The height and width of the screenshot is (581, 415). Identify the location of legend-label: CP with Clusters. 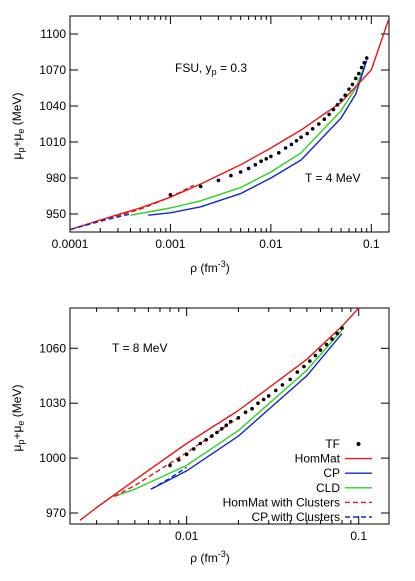
(296, 517).